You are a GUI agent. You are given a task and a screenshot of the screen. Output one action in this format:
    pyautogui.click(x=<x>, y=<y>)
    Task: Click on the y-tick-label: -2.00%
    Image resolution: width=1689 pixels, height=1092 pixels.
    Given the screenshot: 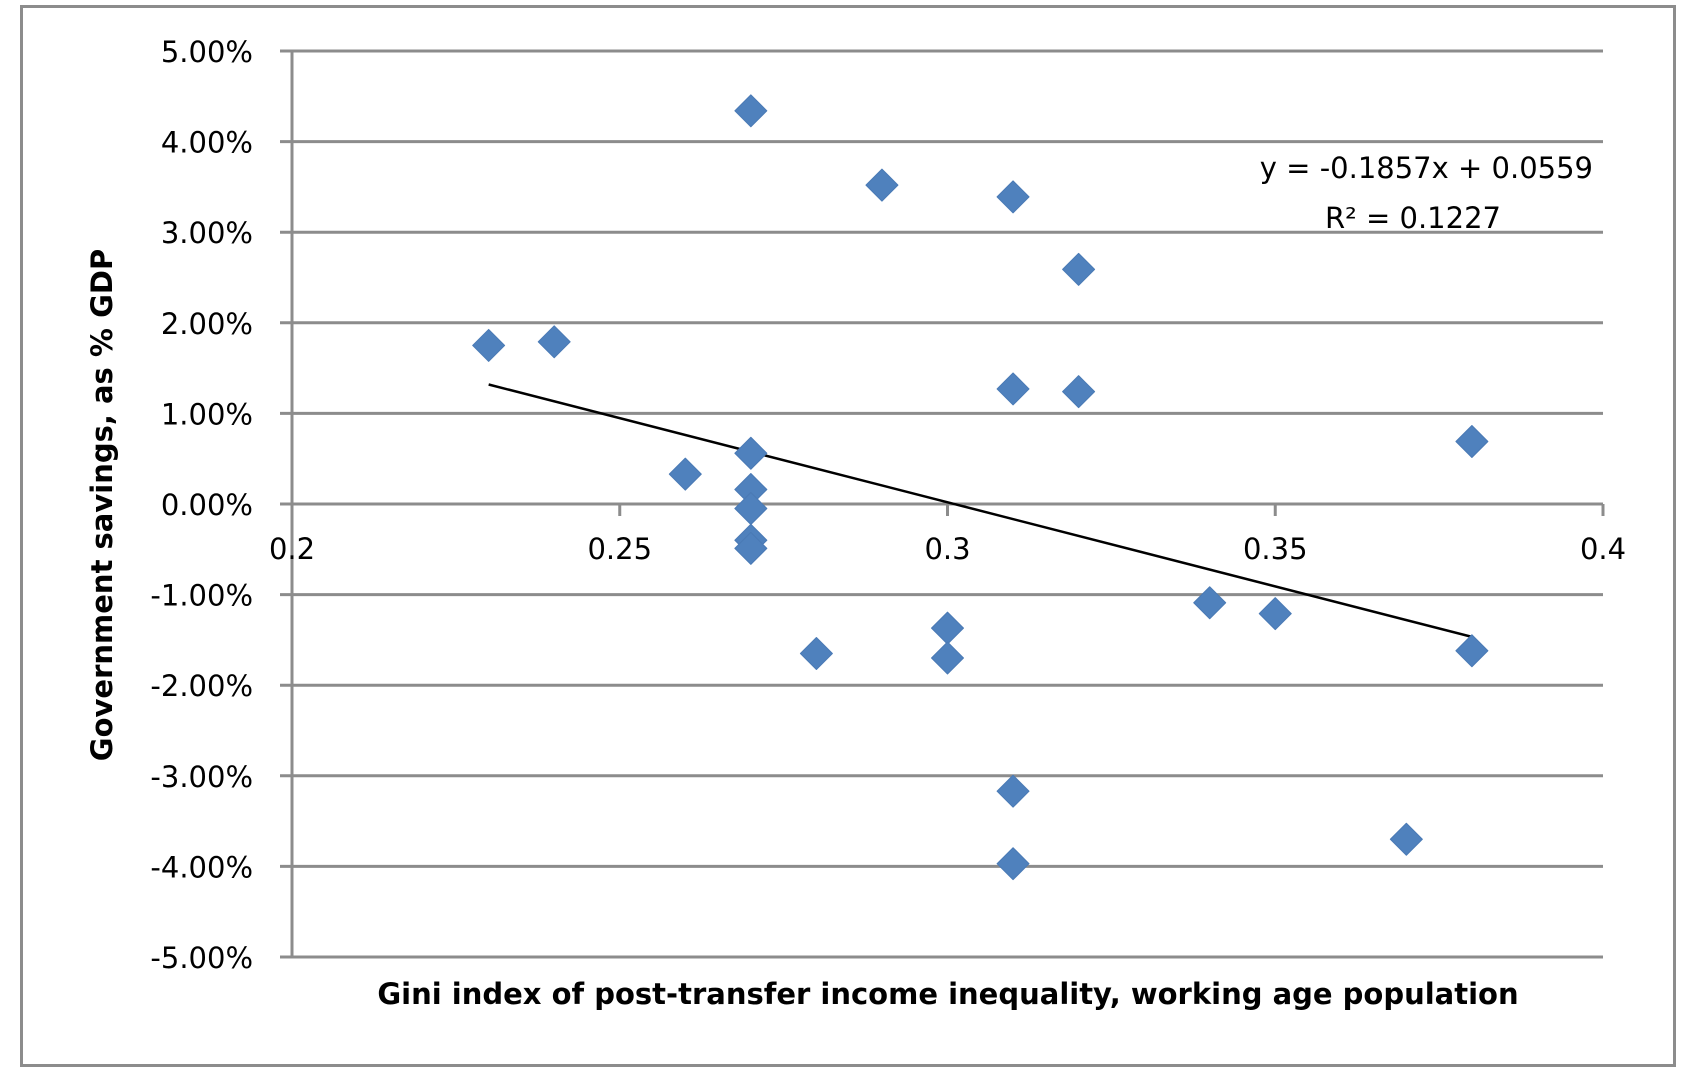 What is the action you would take?
    pyautogui.click(x=201, y=686)
    